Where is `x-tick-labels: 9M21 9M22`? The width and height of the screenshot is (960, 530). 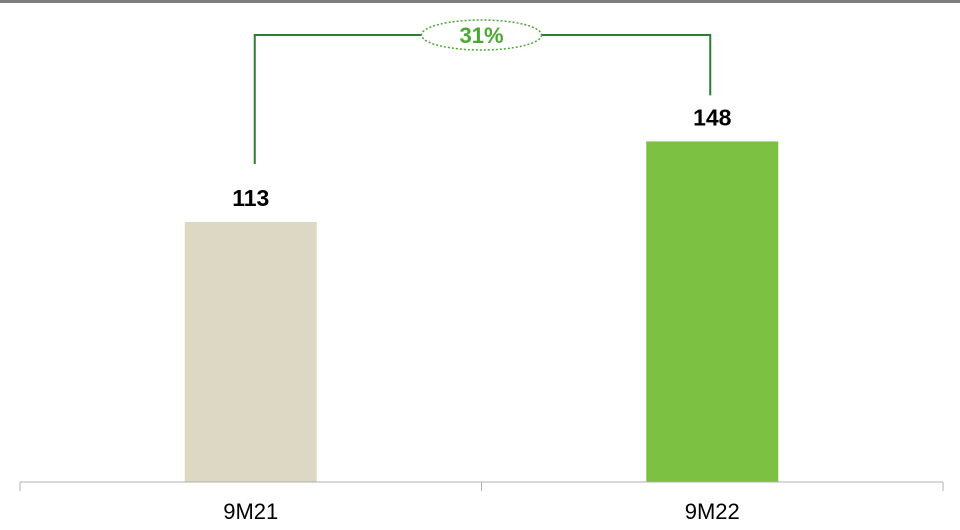 x-tick-labels: 9M21 9M22 is located at coordinates (481, 511).